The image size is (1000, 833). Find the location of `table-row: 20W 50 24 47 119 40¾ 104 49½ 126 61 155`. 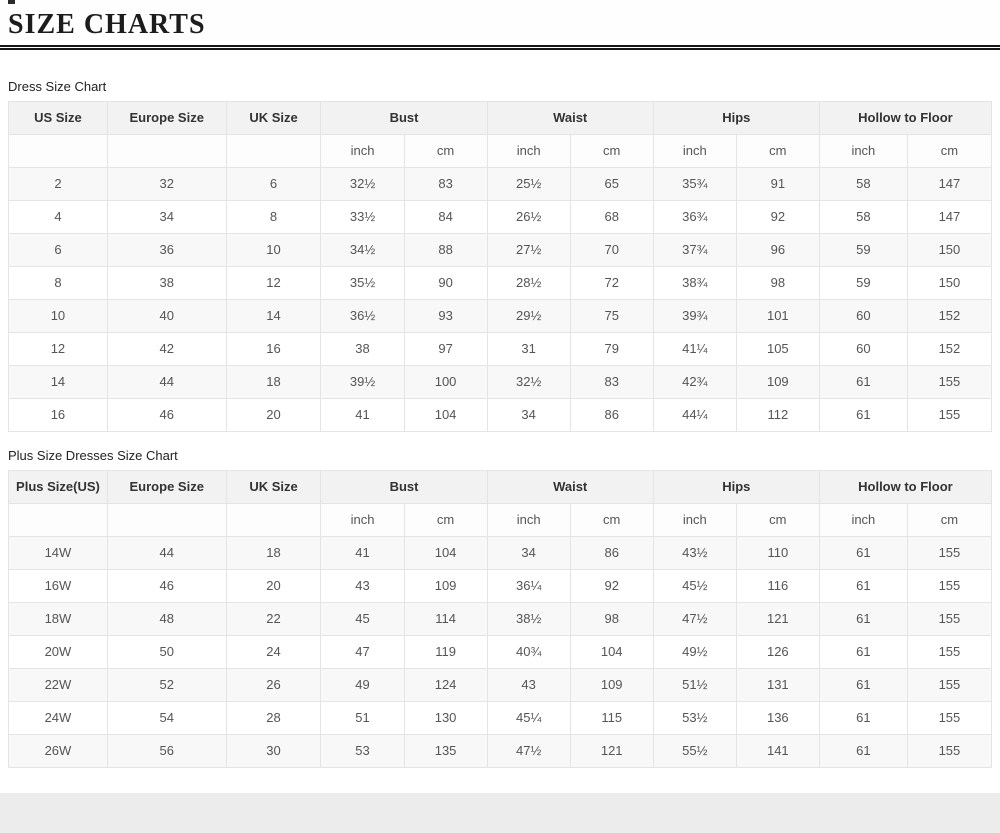

table-row: 20W 50 24 47 119 40¾ 104 49½ 126 61 155 is located at coordinates (500, 651).